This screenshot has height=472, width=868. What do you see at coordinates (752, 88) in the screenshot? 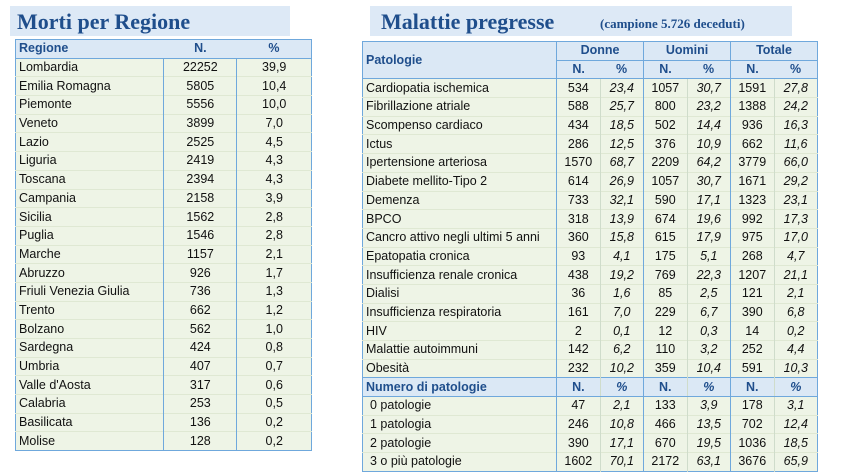
I see `totale-n: 1591` at bounding box center [752, 88].